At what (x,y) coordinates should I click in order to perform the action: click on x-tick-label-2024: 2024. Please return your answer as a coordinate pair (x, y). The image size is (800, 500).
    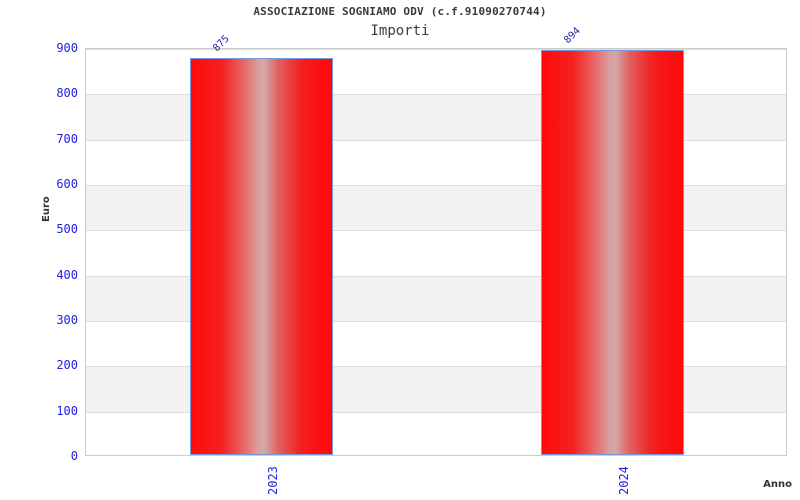
    Looking at the image, I should click on (623, 480).